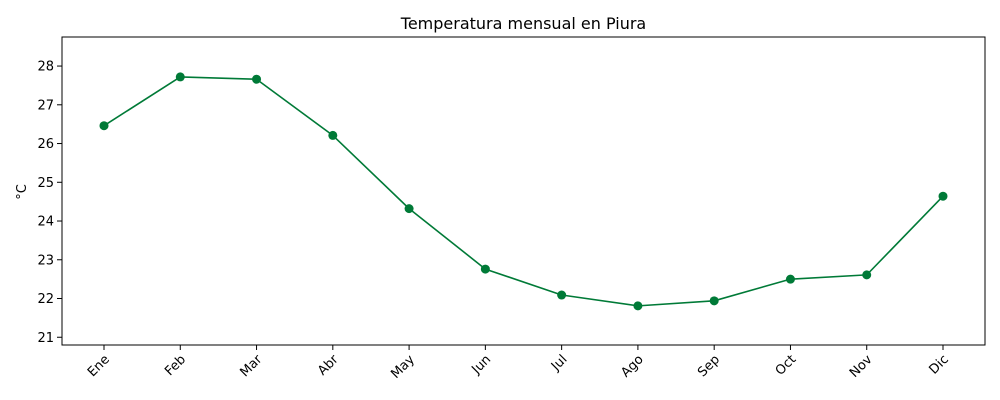 This screenshot has width=1000, height=400. I want to click on x-tick-label: Jun, so click(482, 365).